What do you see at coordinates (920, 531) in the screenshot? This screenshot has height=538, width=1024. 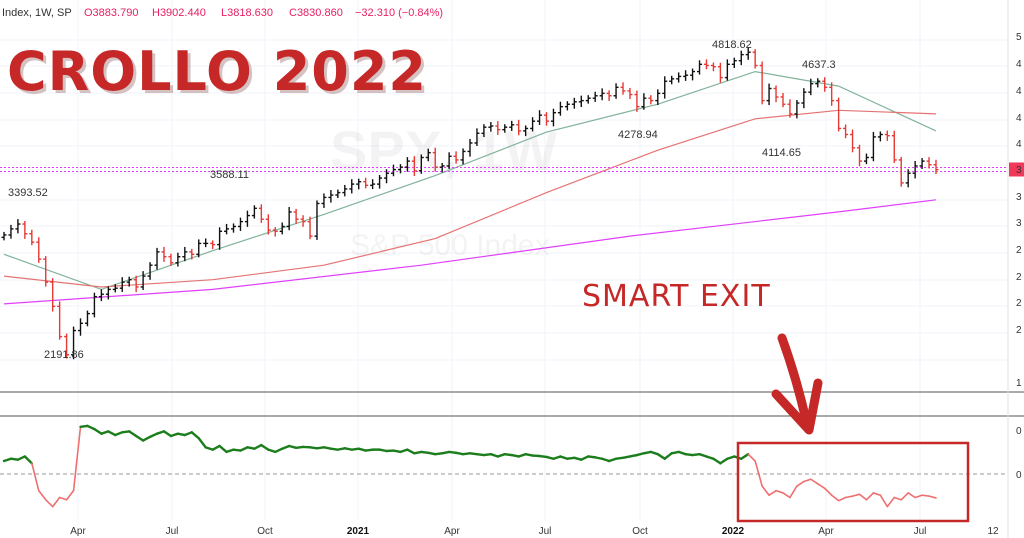 I see `x-tick-9: Jul` at bounding box center [920, 531].